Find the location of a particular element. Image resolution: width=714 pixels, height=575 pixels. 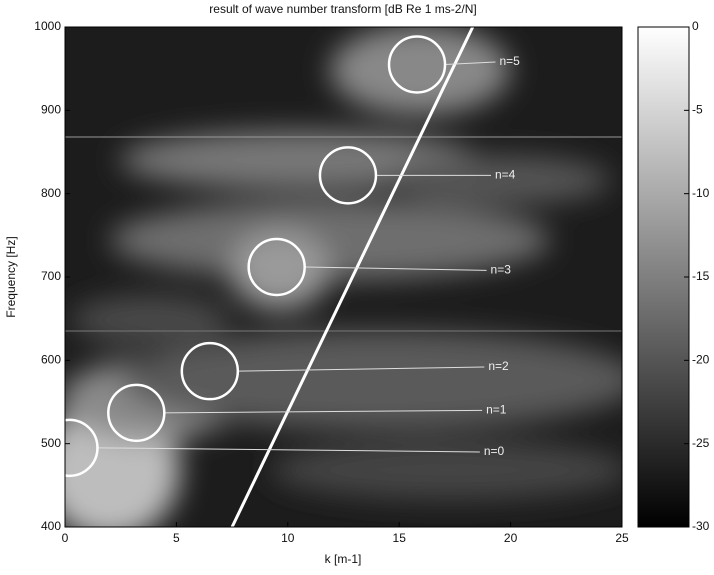

x-tick-label: 20 is located at coordinates (511, 538).